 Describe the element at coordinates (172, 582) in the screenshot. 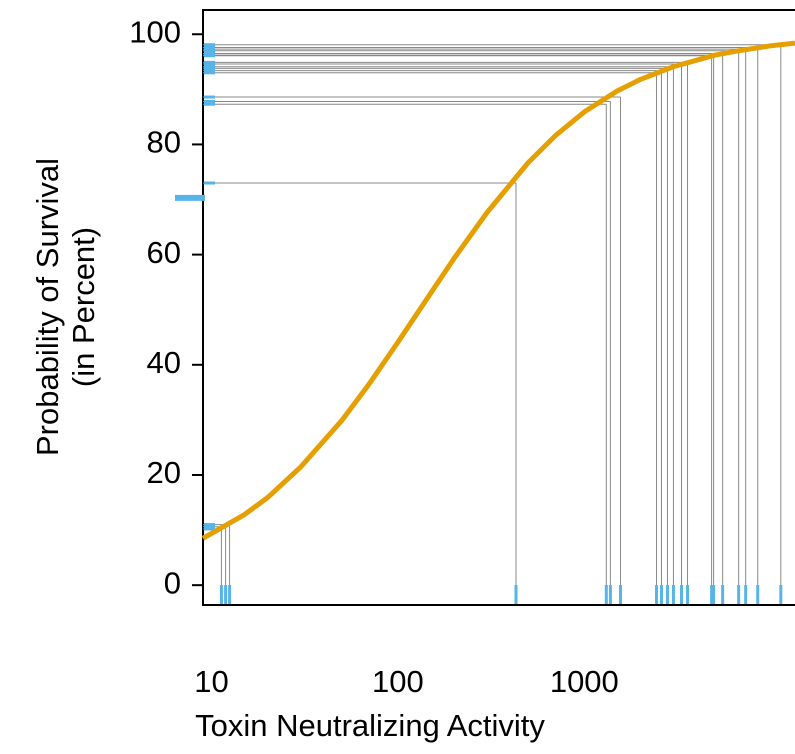

I see `y-tick-label: 0` at that location.